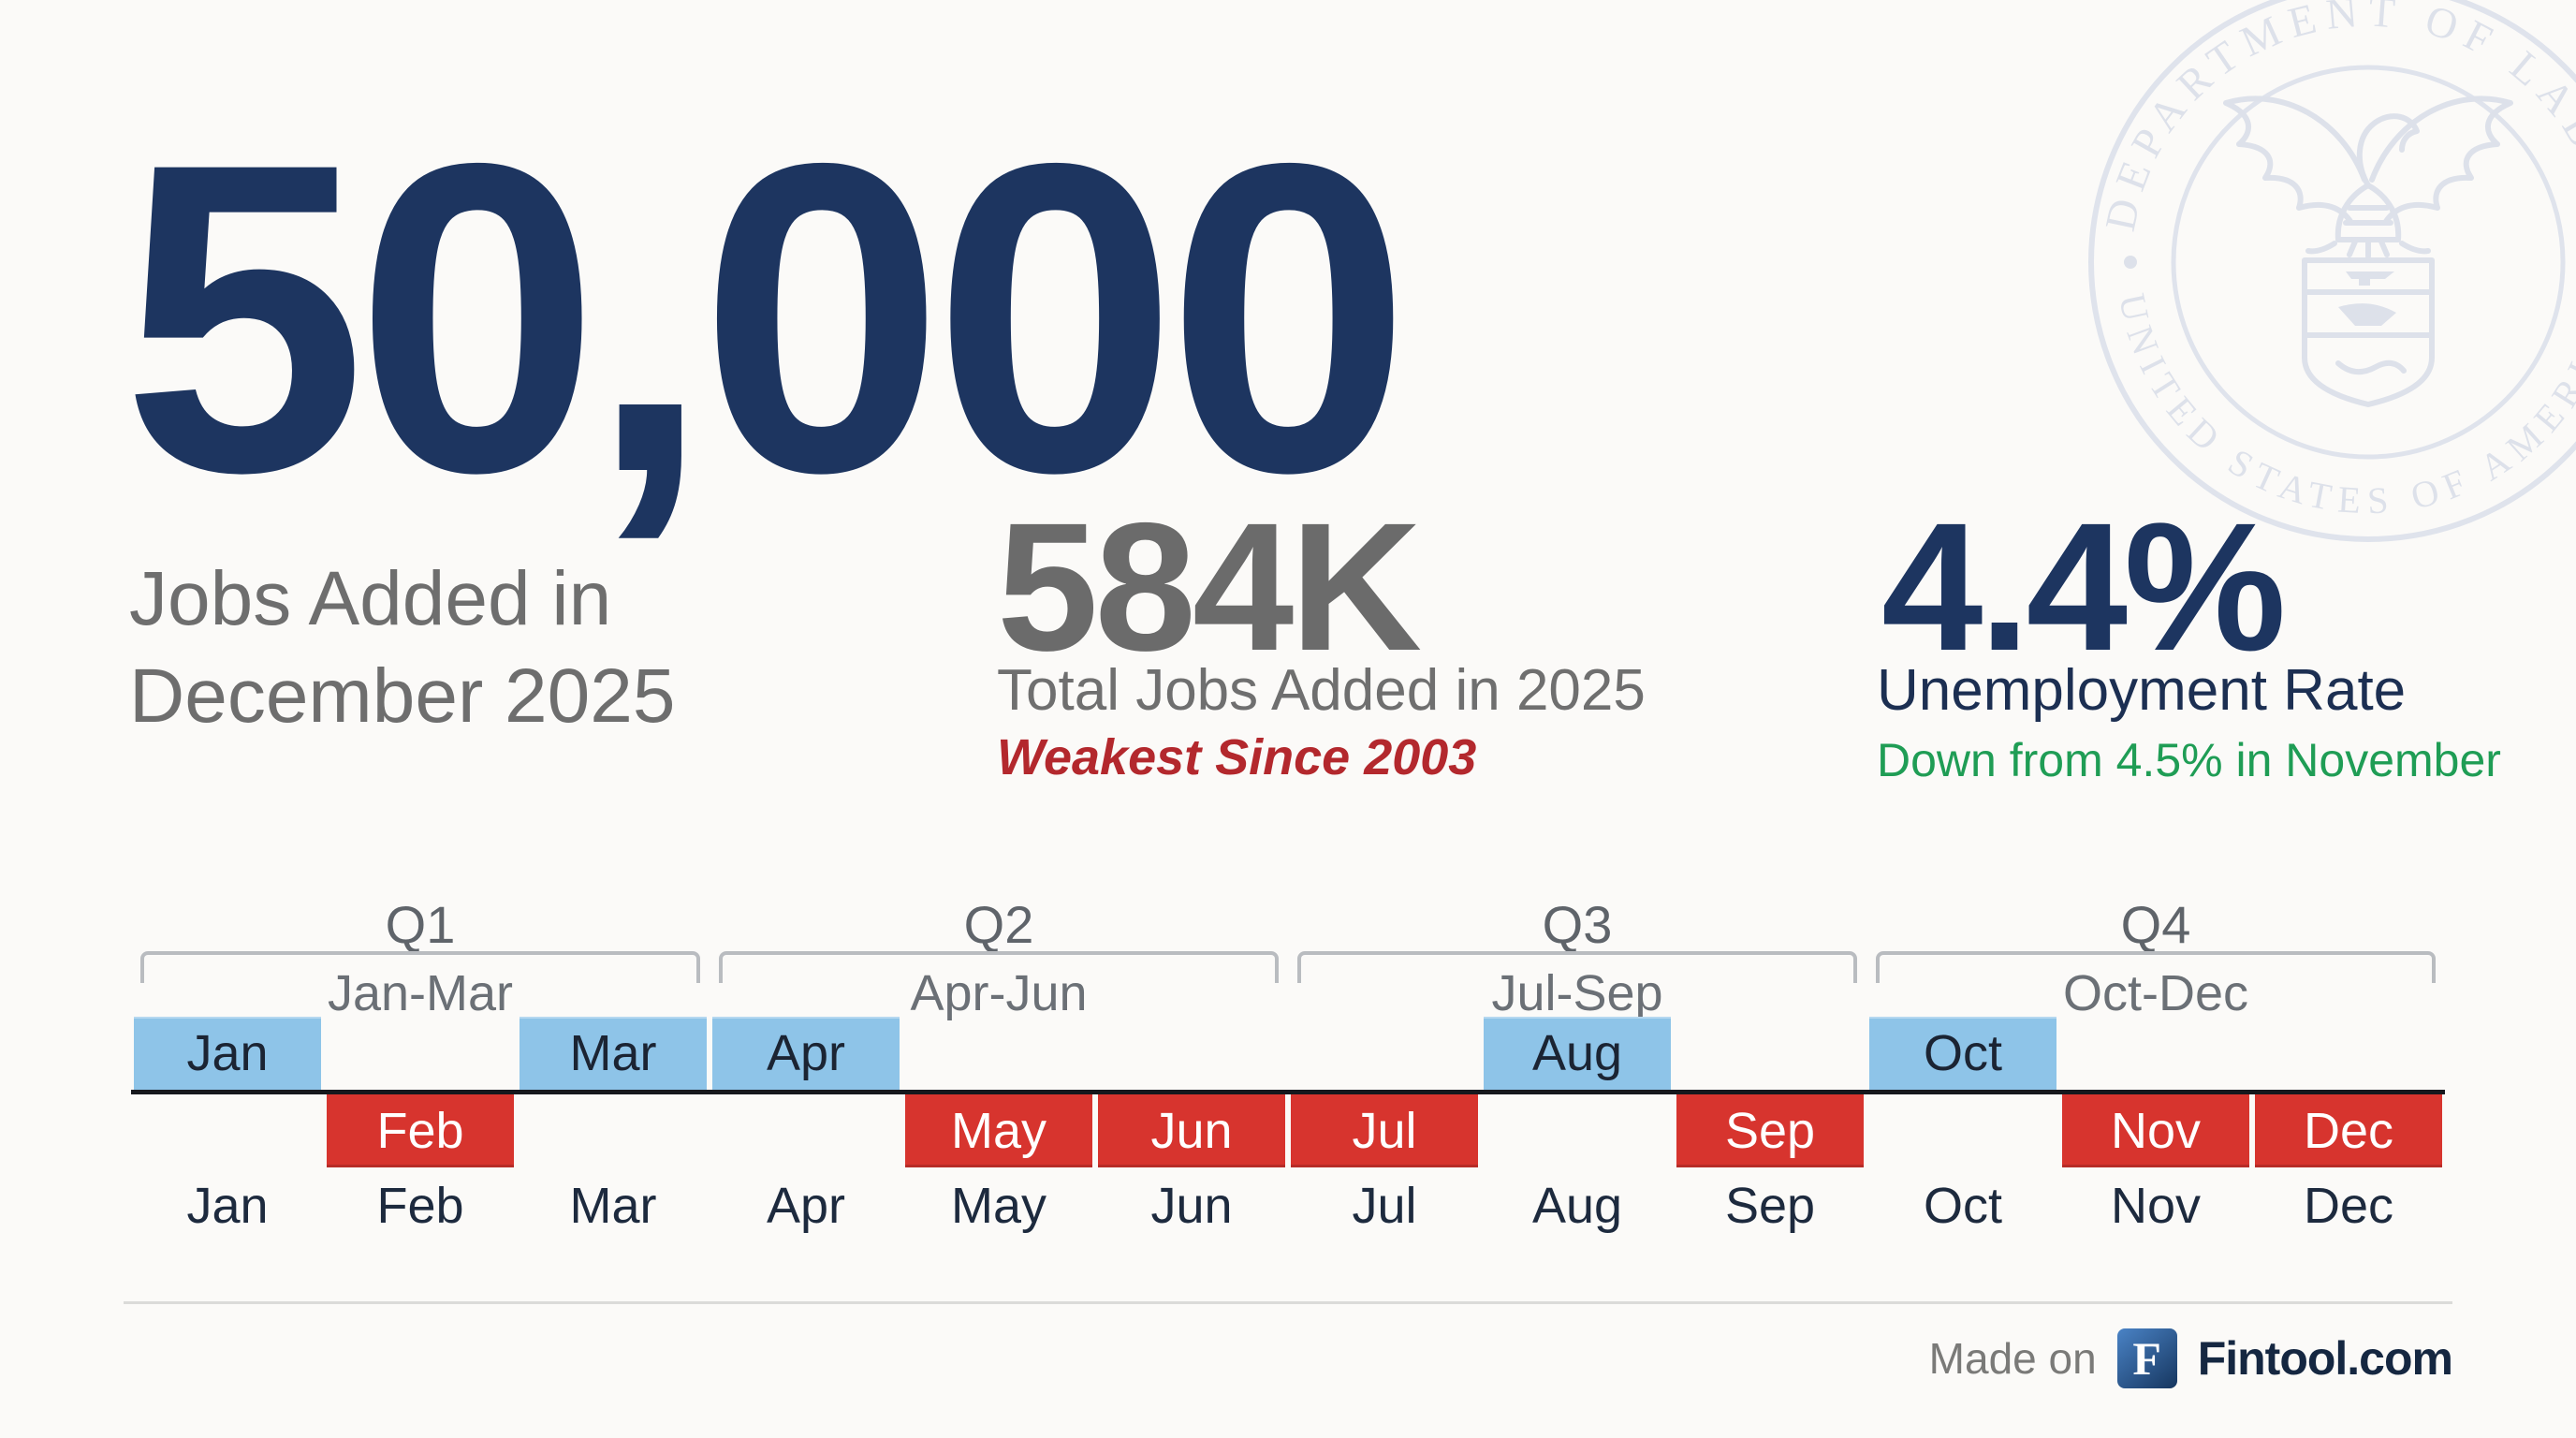 The height and width of the screenshot is (1438, 2576). I want to click on seal-inner-ring, so click(2368, 262).